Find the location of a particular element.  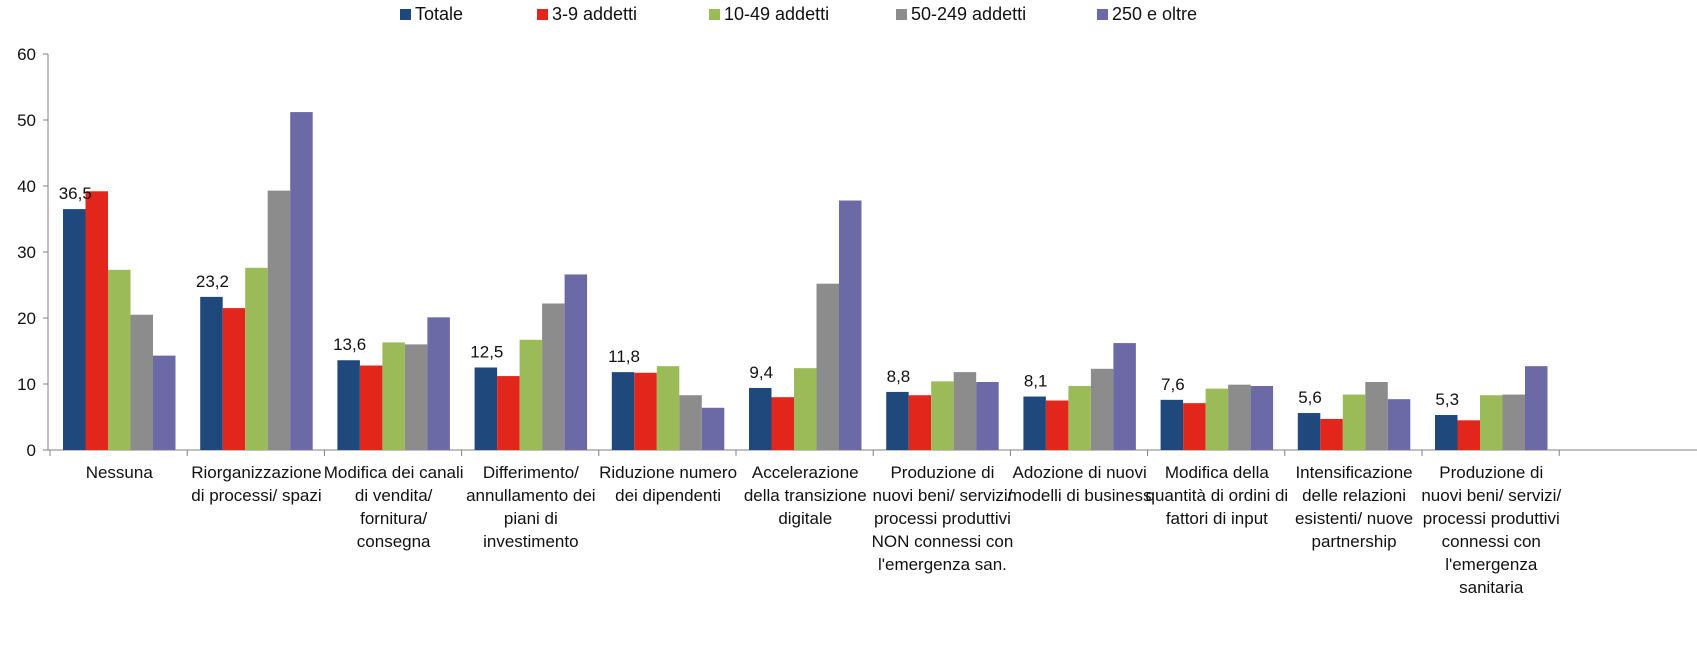

legend-item: 10-49 addetti is located at coordinates (769, 14).